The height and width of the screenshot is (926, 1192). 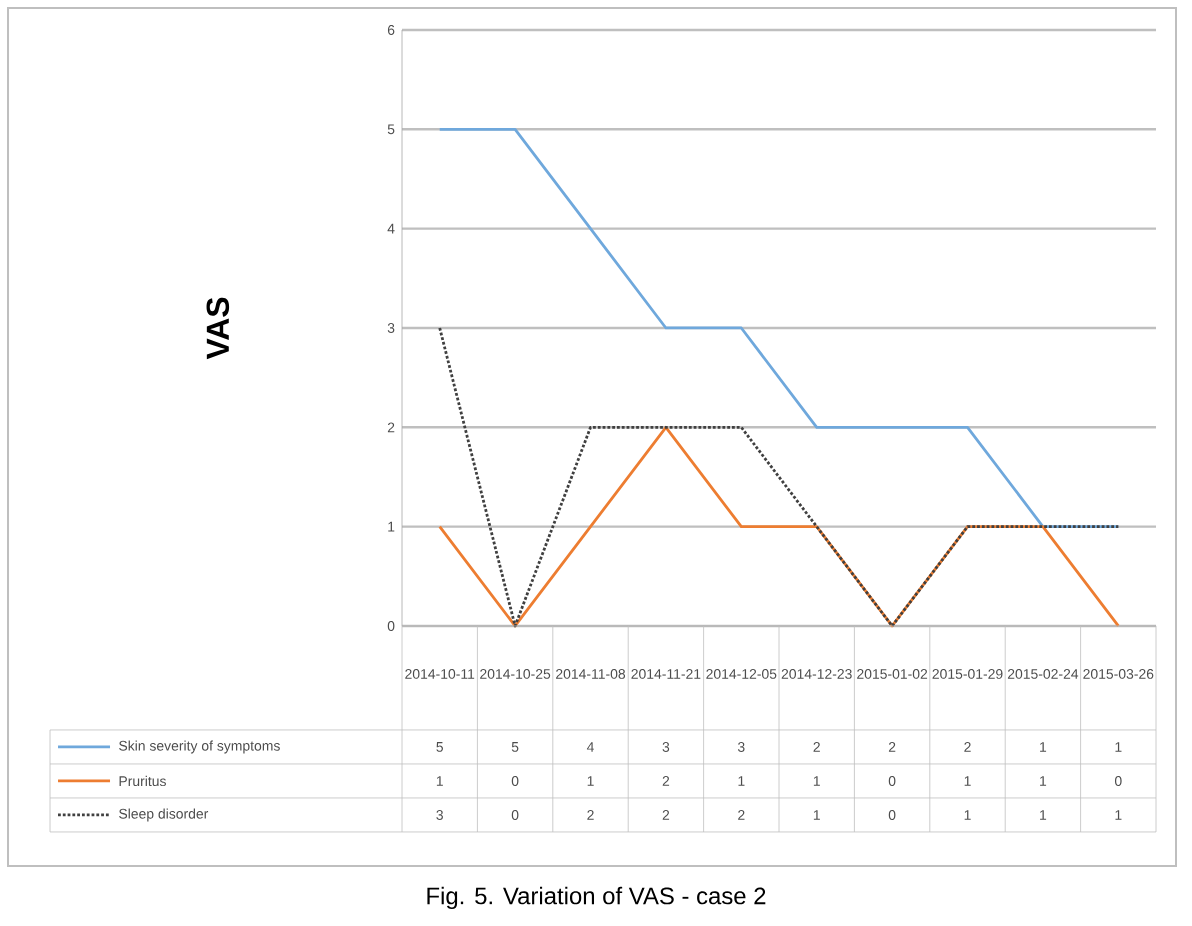 What do you see at coordinates (596, 898) in the screenshot?
I see `caption: Fig. 5. Variation of VAS - case 2` at bounding box center [596, 898].